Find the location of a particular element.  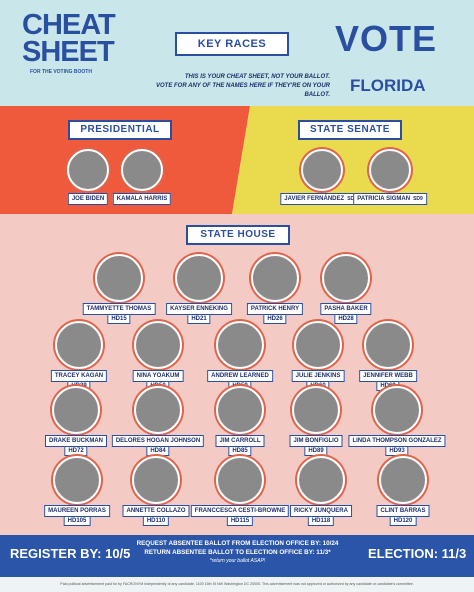

senate-bg is located at coordinates (353, 160).